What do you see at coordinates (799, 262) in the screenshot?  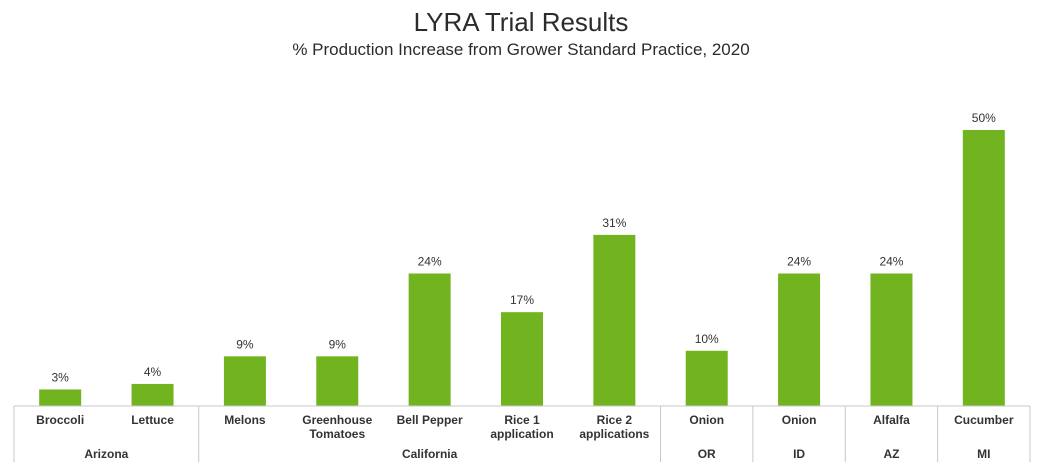 I see `data-label-8: 24%` at bounding box center [799, 262].